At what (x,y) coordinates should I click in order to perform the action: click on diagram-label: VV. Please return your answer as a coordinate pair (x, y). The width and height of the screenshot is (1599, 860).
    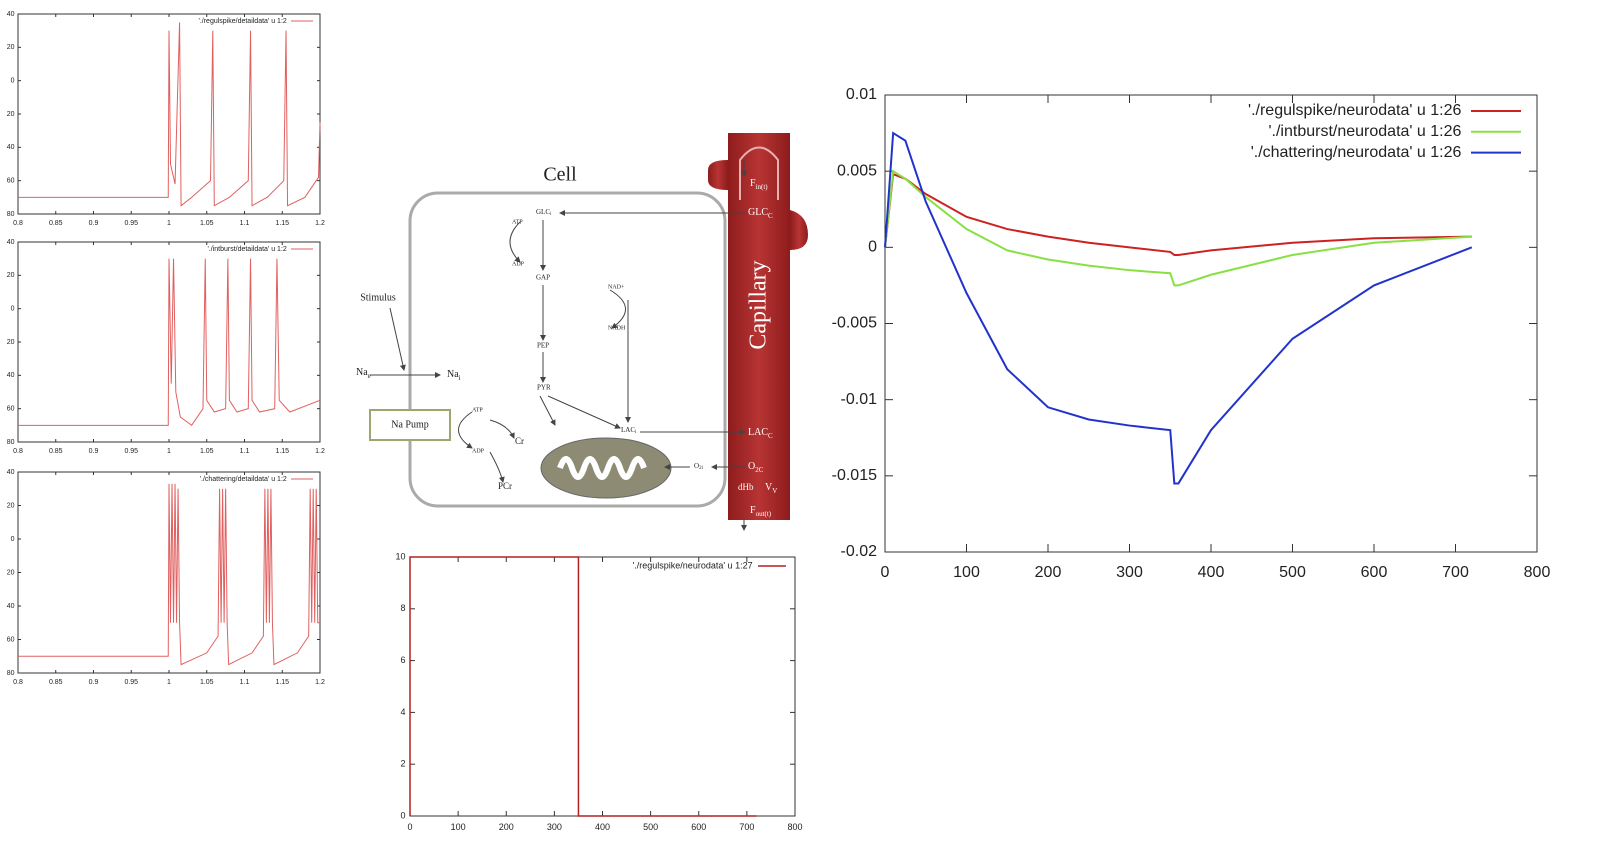
    Looking at the image, I should click on (771, 488).